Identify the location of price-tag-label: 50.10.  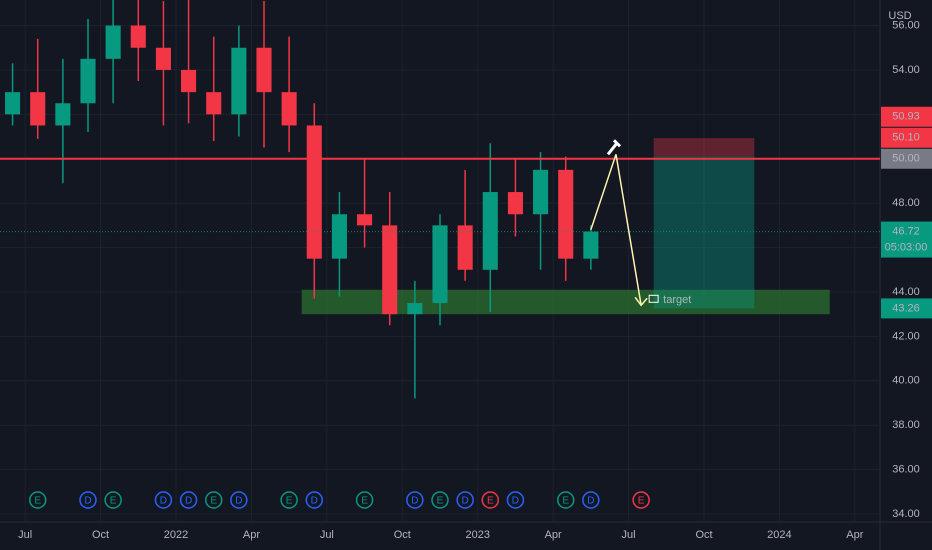
(906, 138).